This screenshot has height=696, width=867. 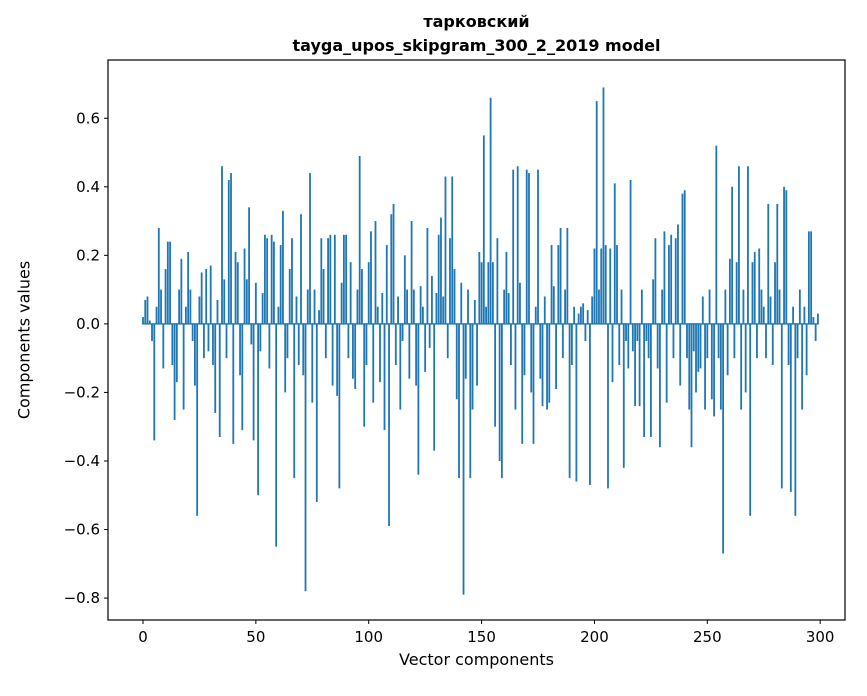 I want to click on y-tick-label: 0.2, so click(x=88, y=255).